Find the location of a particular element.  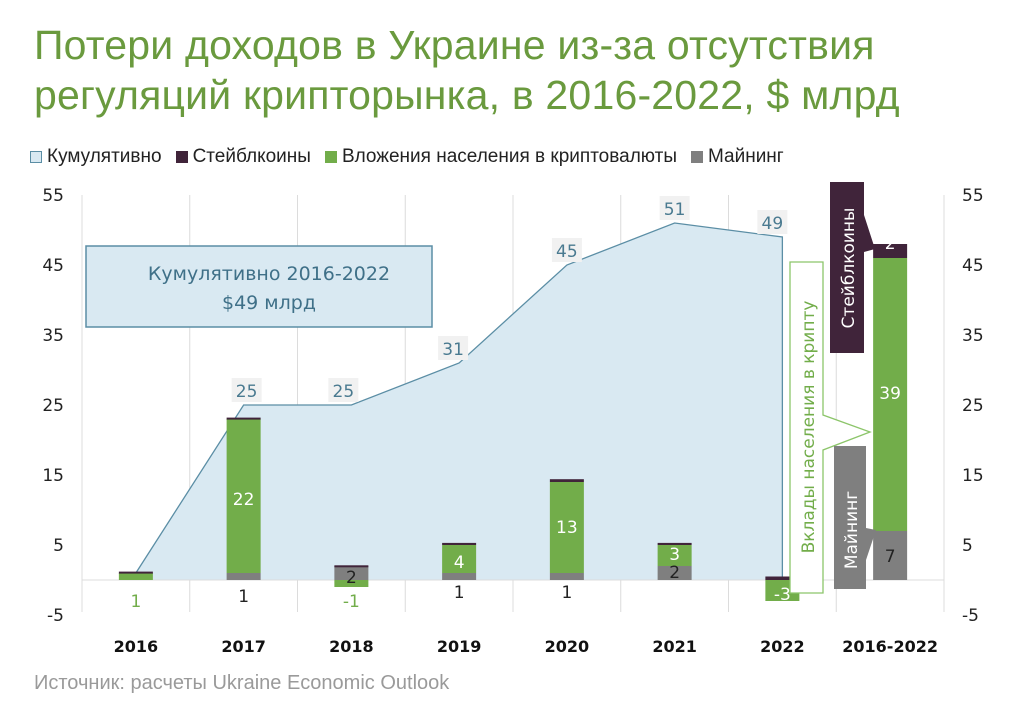

callout-investments is located at coordinates (830, 427).